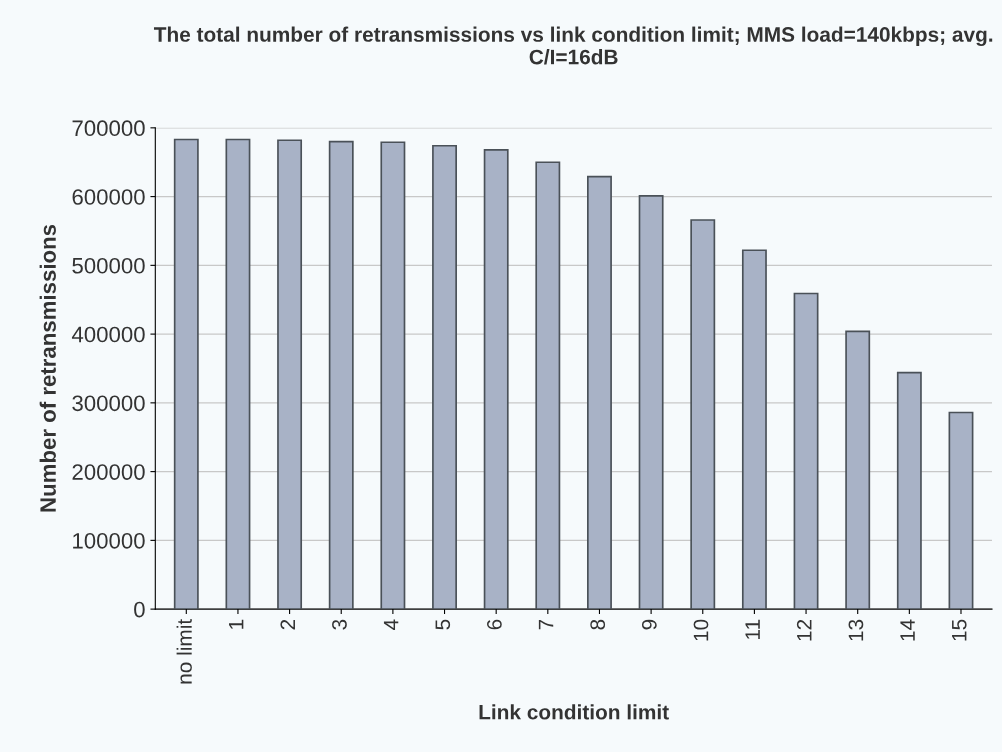 This screenshot has width=1002, height=752. Describe the element at coordinates (339, 624) in the screenshot. I see `x-tick-label: 3` at that location.